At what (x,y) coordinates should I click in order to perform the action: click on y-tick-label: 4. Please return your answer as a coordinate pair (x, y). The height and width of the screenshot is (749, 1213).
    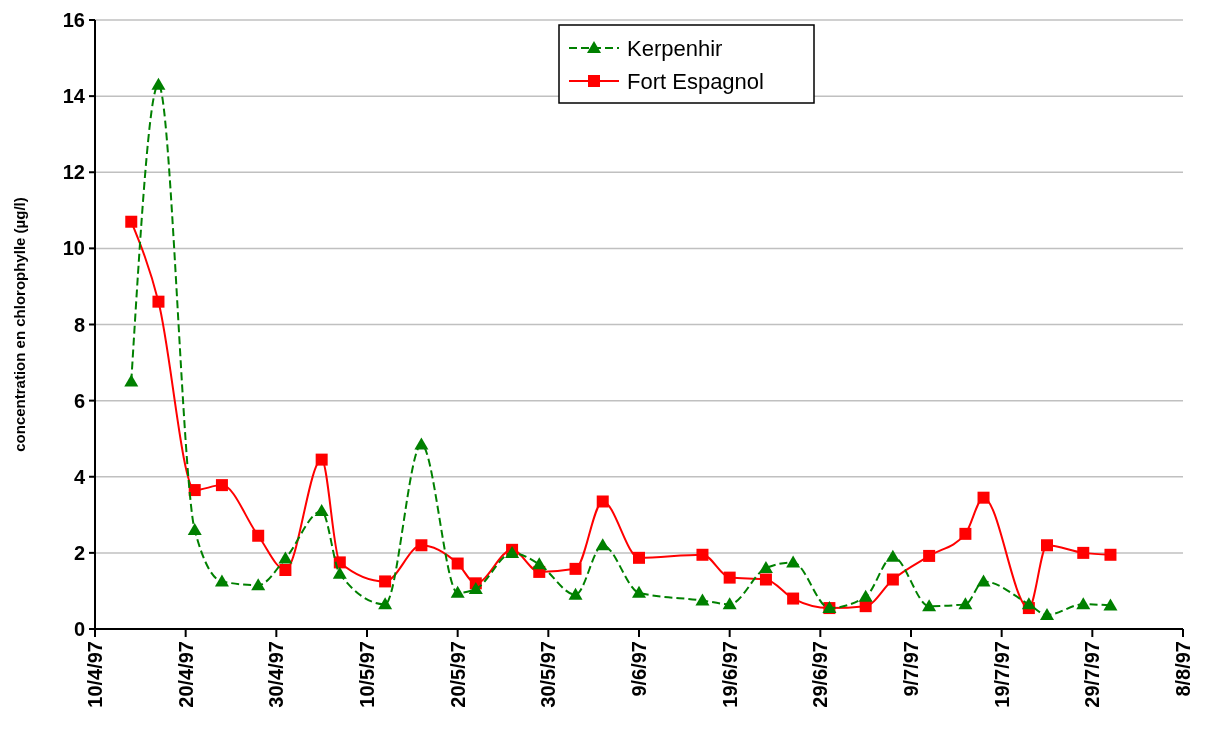
    Looking at the image, I should click on (79, 476).